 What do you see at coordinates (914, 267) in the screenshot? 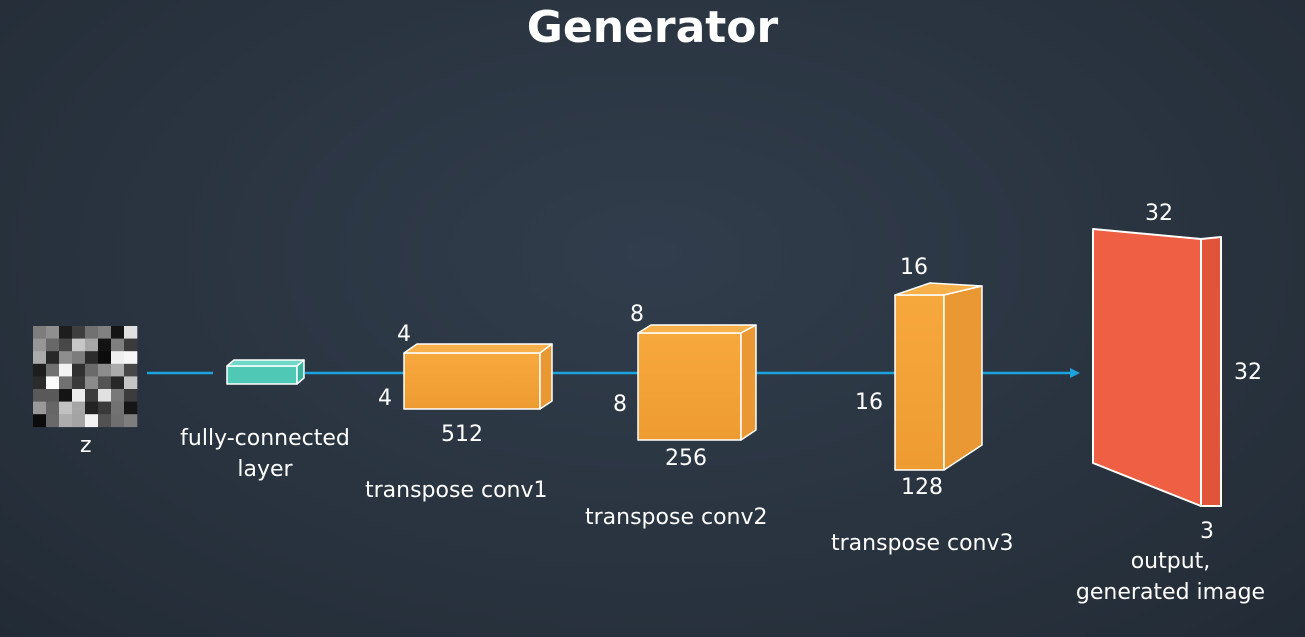
I see `conv3-height-label: 16` at bounding box center [914, 267].